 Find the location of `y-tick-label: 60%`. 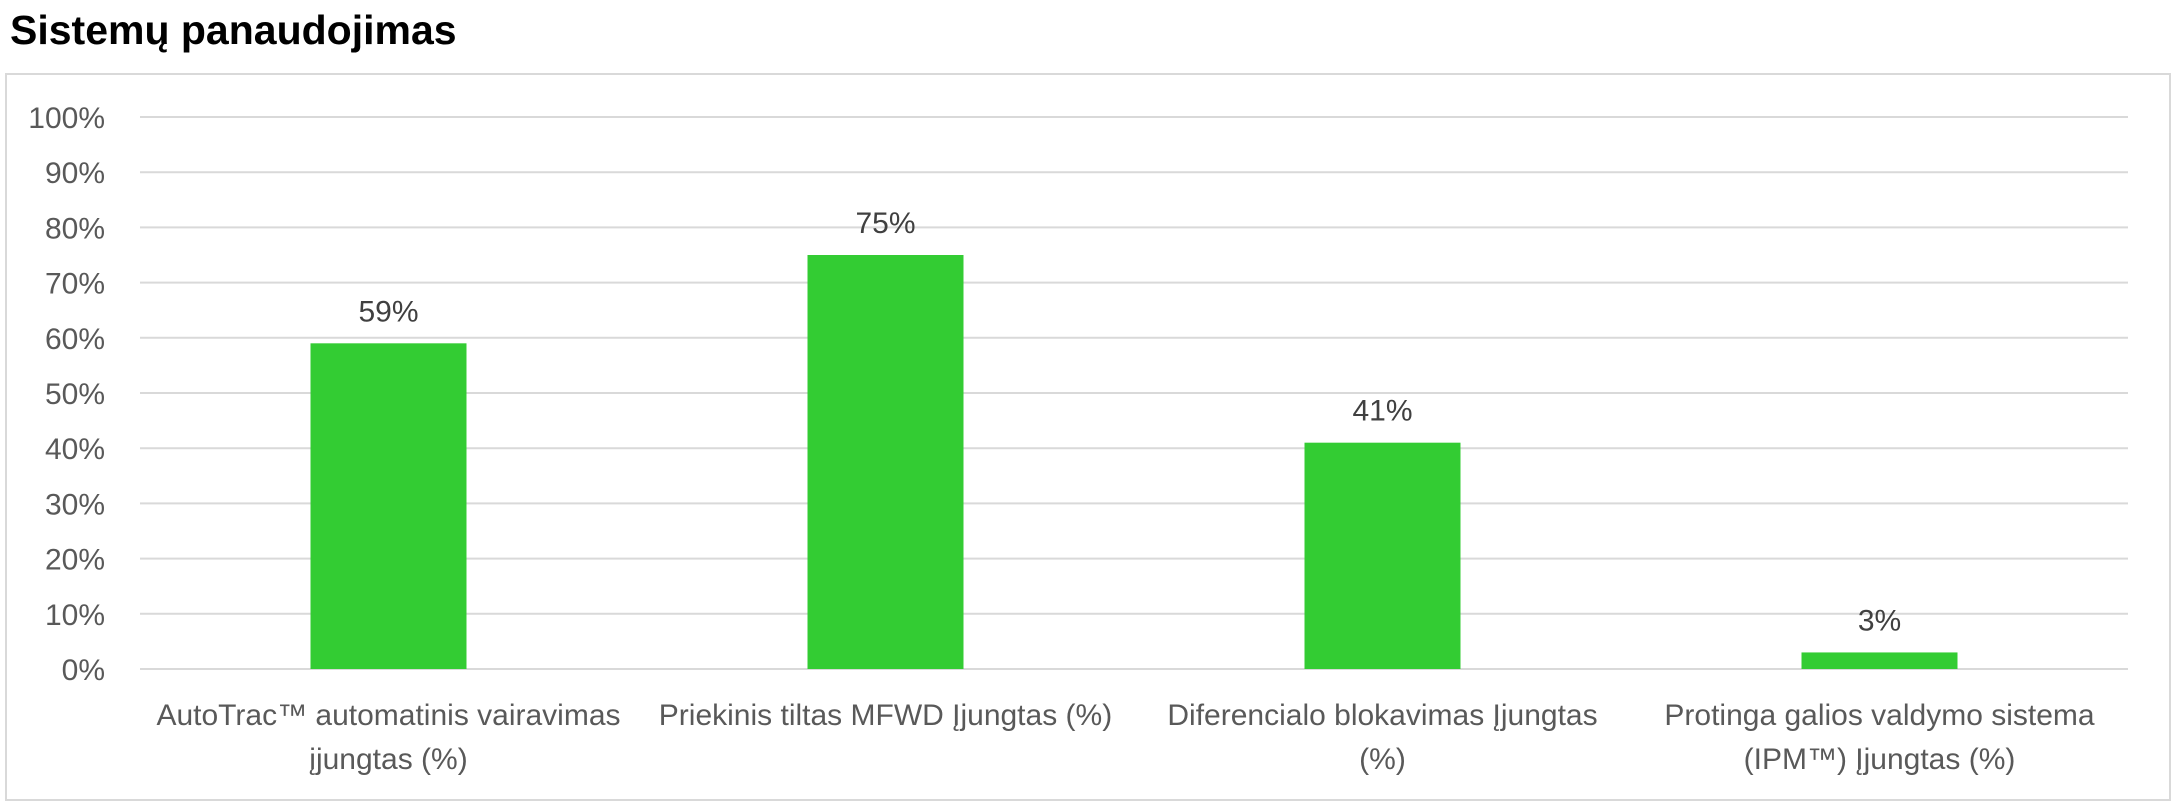

y-tick-label: 60% is located at coordinates (75, 339).